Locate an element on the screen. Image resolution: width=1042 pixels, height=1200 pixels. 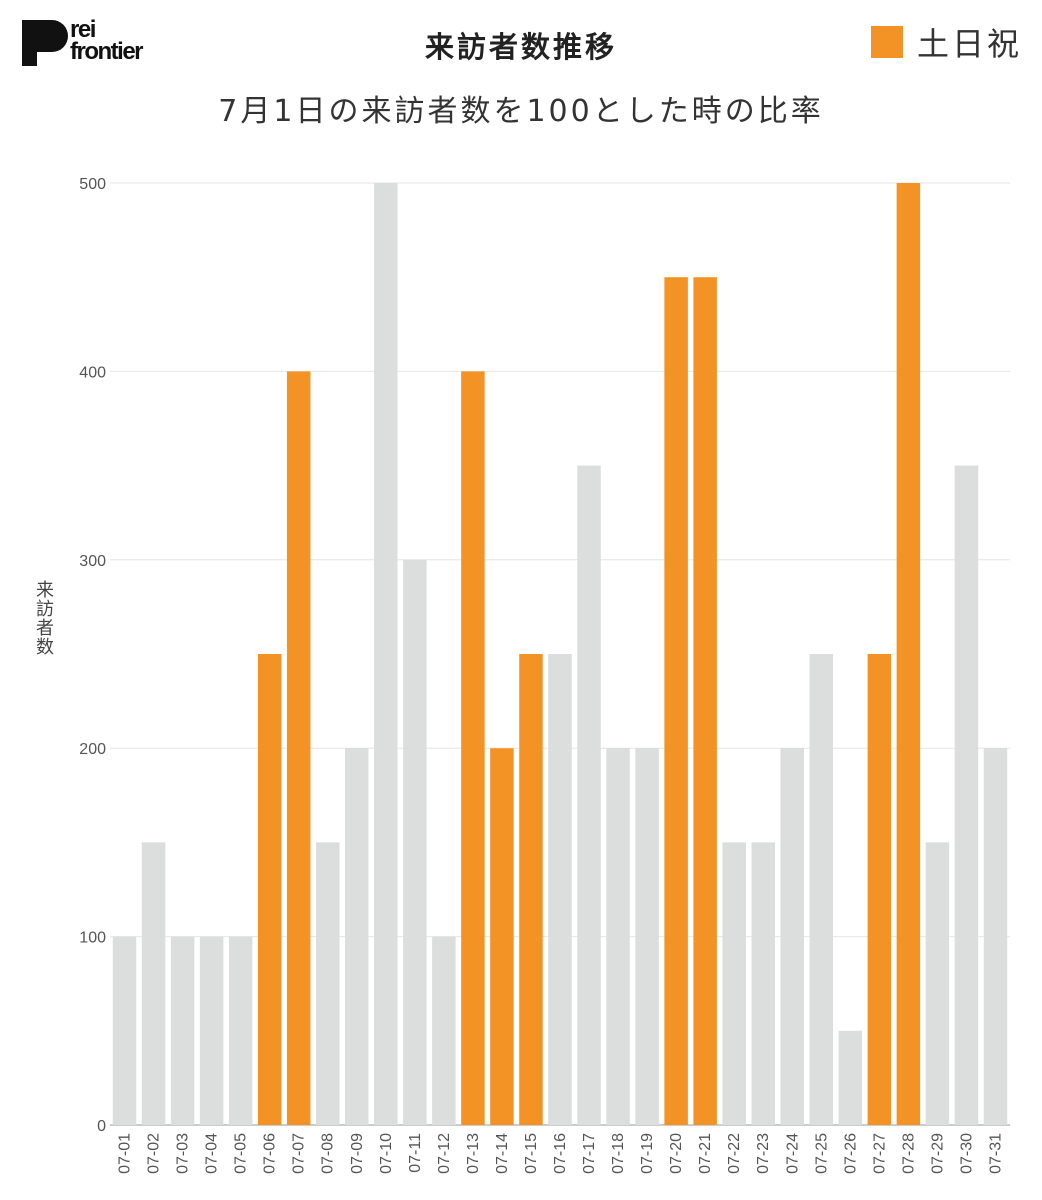
x-tick-label: 07-01 is located at coordinates (125, 1153).